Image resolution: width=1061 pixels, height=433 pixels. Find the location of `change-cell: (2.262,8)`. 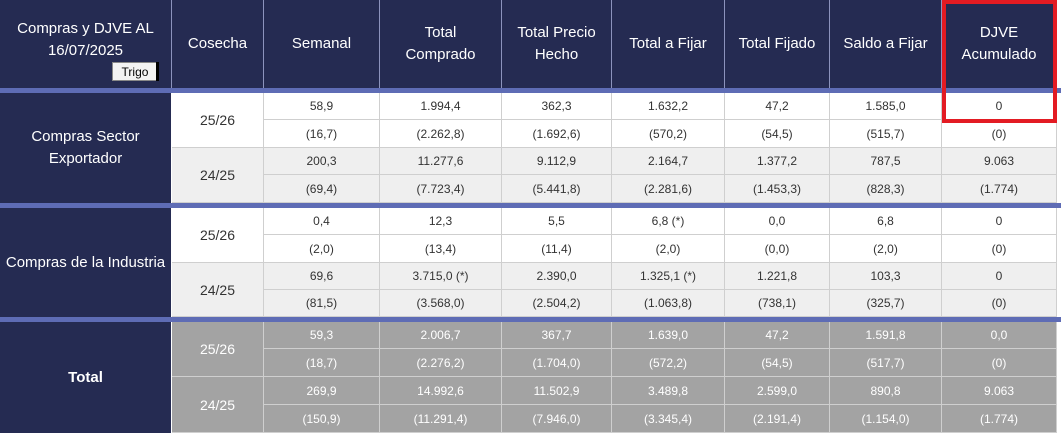

change-cell: (2.262,8) is located at coordinates (441, 134).